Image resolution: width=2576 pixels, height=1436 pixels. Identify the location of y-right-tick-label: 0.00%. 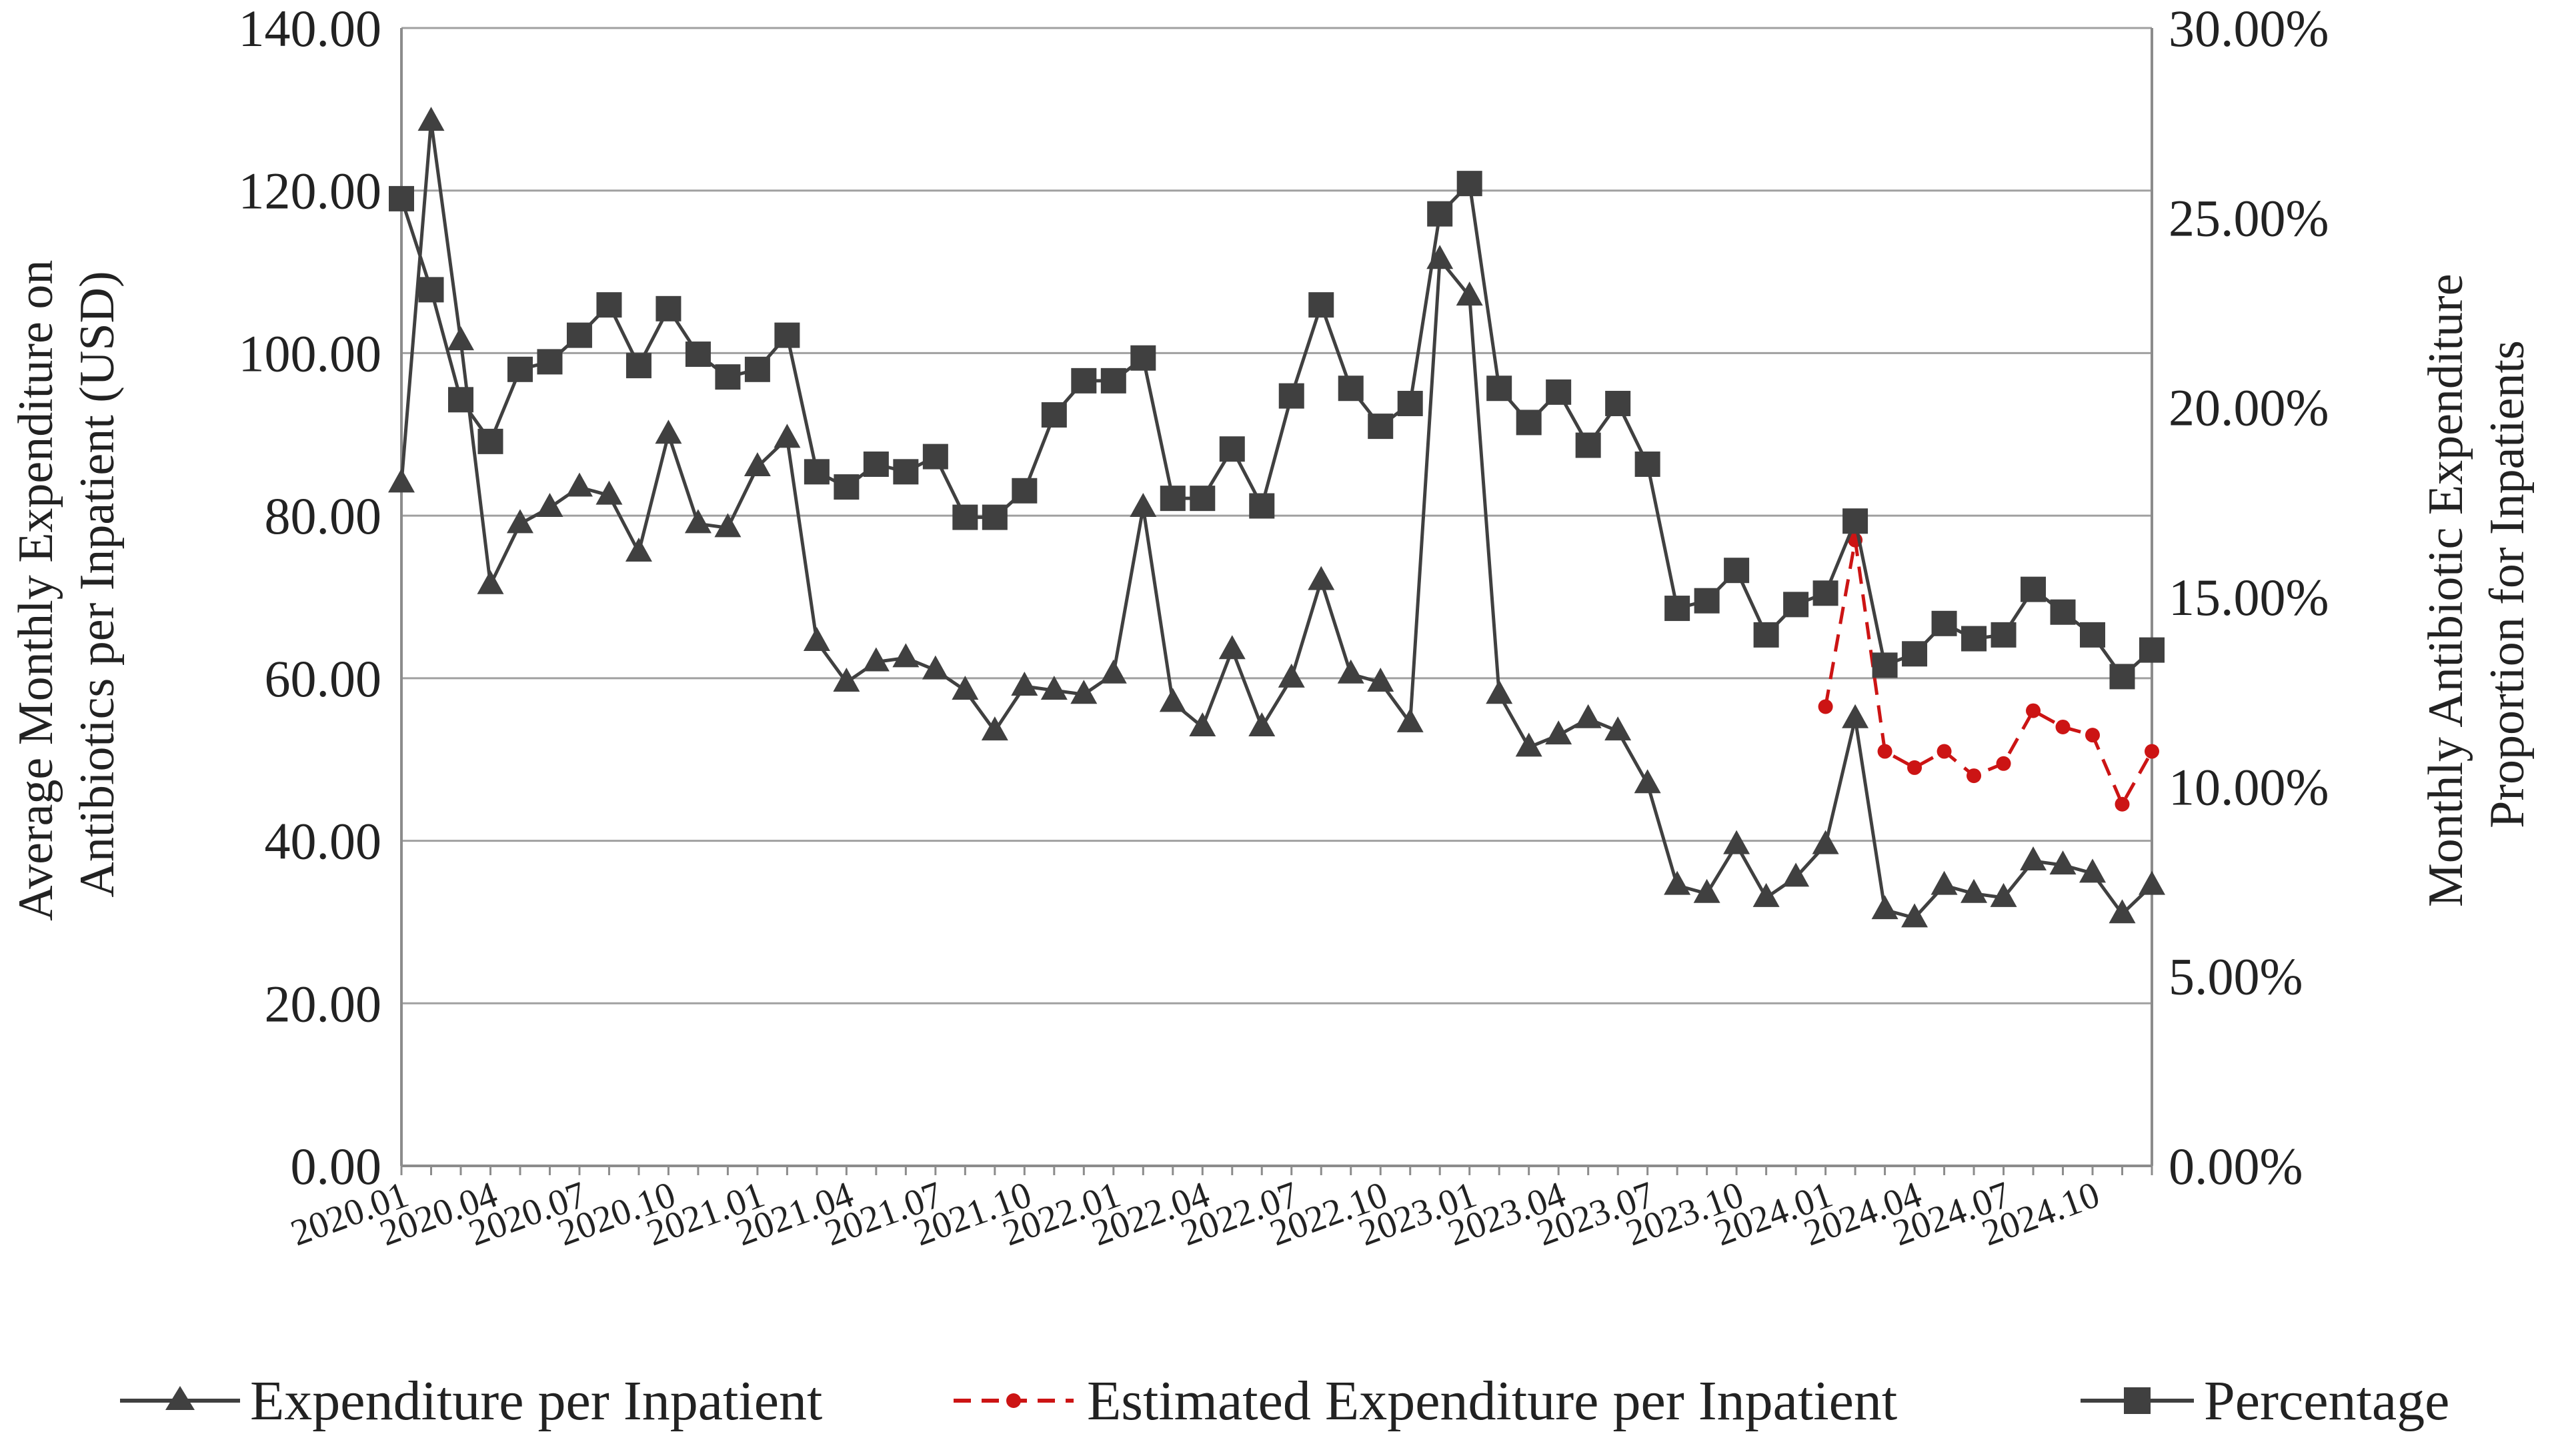
(2236, 1166).